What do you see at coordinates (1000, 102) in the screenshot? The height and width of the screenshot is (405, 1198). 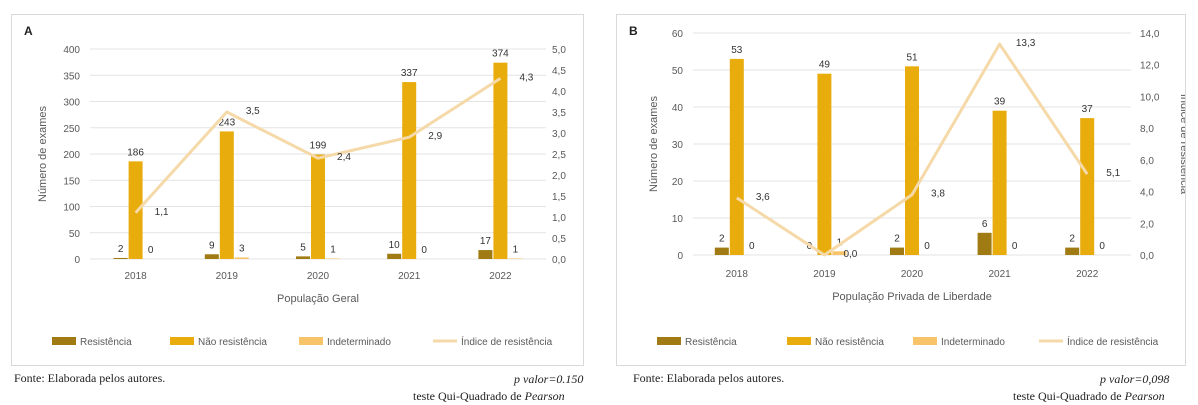 I see `bar-data-label-b: 39` at bounding box center [1000, 102].